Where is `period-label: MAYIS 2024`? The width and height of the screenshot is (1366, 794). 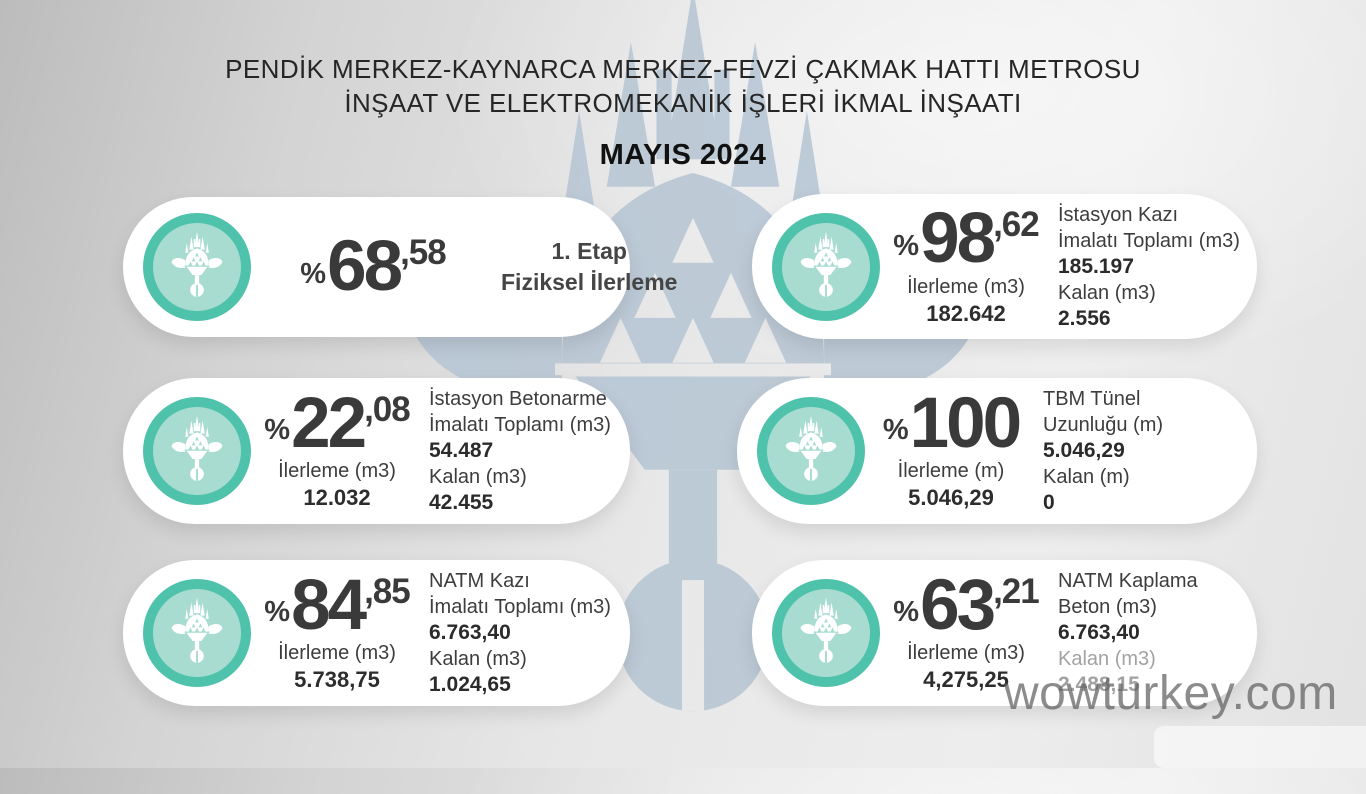 period-label: MAYIS 2024 is located at coordinates (683, 155).